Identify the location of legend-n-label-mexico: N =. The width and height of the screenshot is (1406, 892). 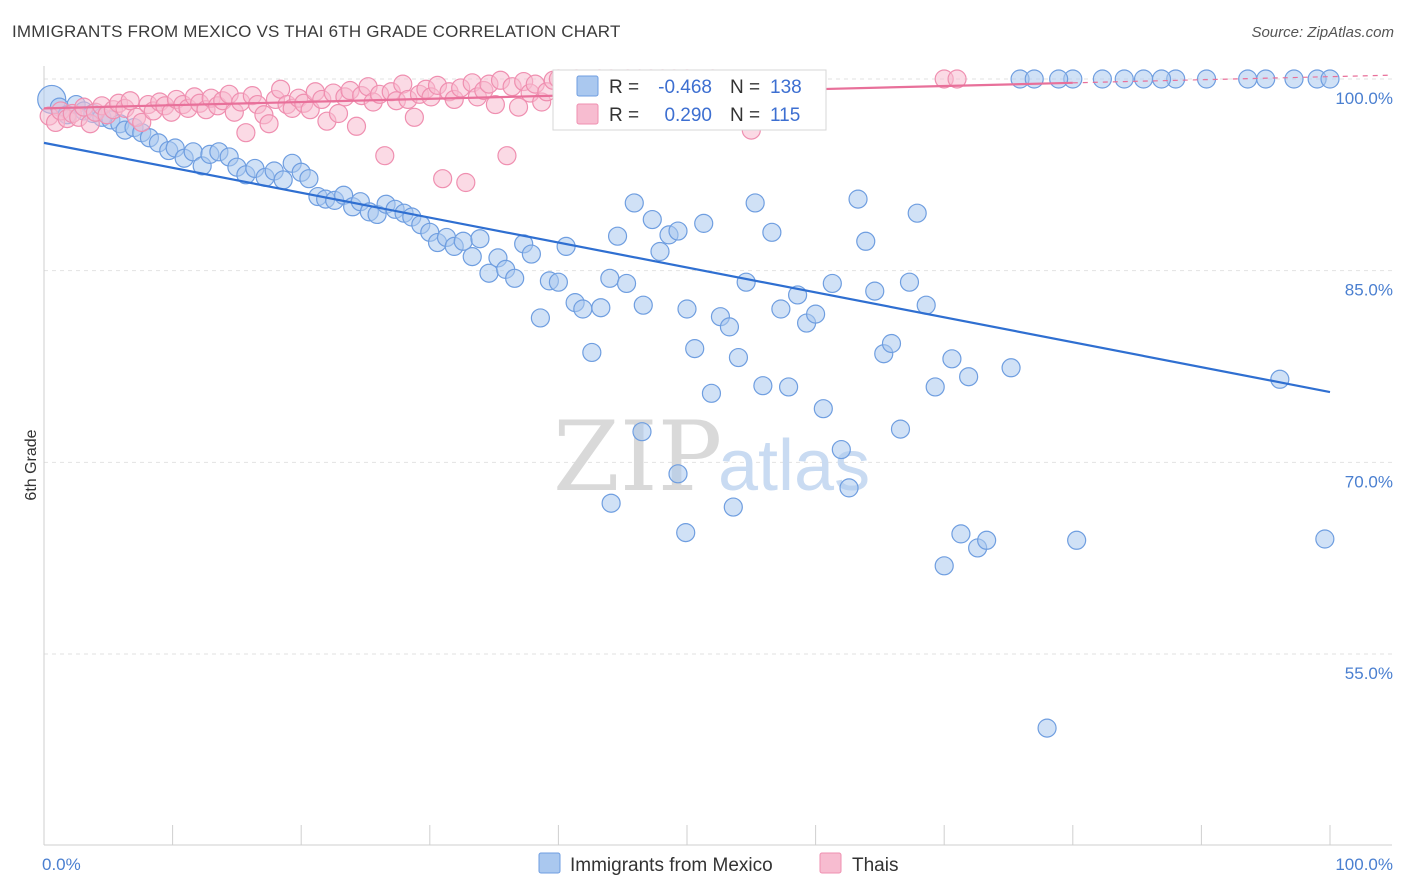
(745, 87).